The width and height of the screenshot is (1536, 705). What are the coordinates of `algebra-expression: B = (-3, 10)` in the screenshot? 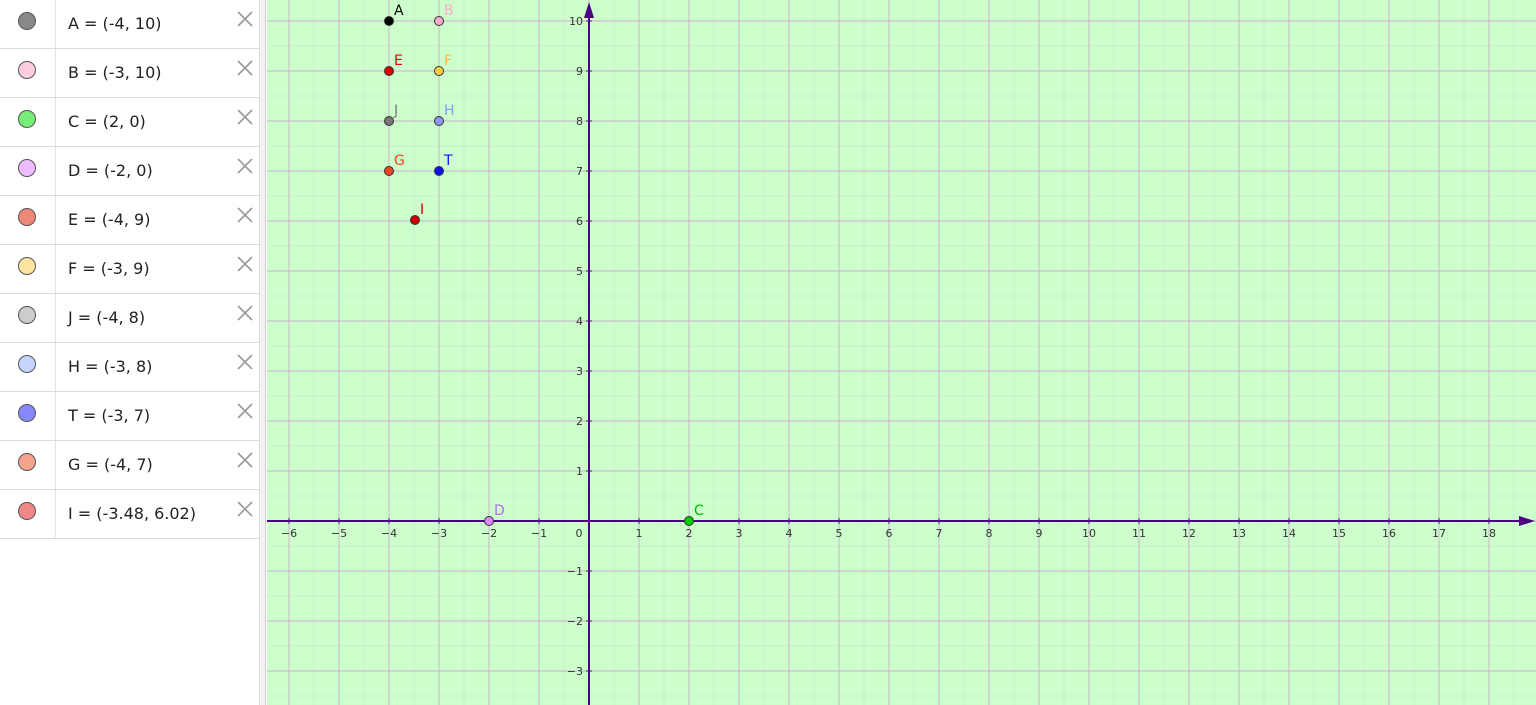 It's located at (115, 72).